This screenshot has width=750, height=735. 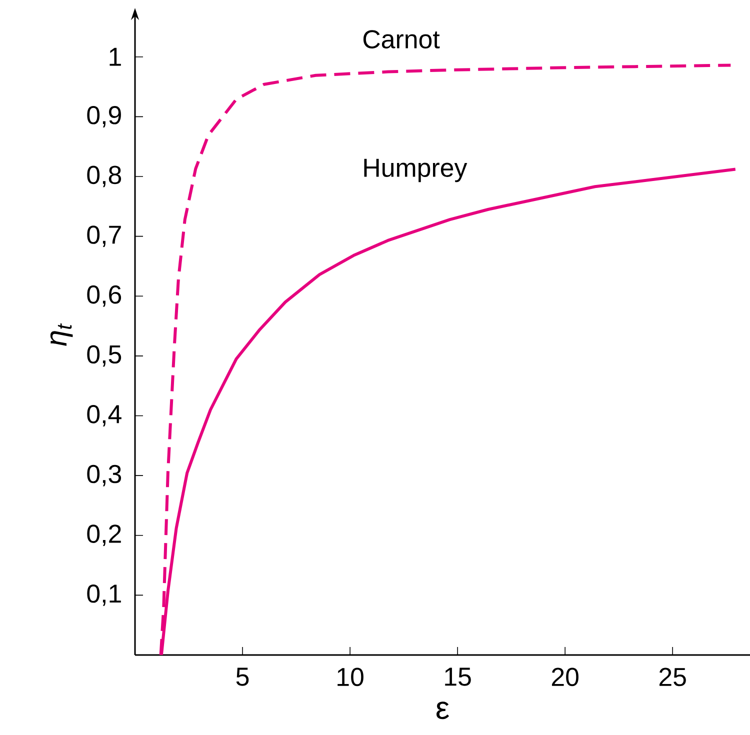 What do you see at coordinates (242, 677) in the screenshot?
I see `x-tick-label: 5` at bounding box center [242, 677].